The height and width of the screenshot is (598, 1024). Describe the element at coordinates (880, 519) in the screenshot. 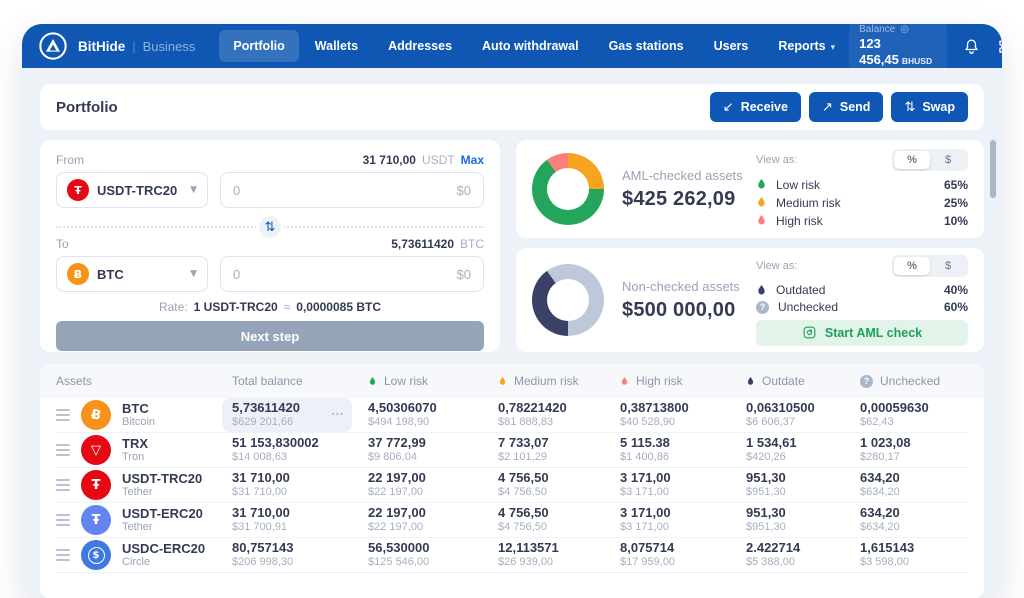

I see `cell-unchecked: 634,20 $634,20` at that location.